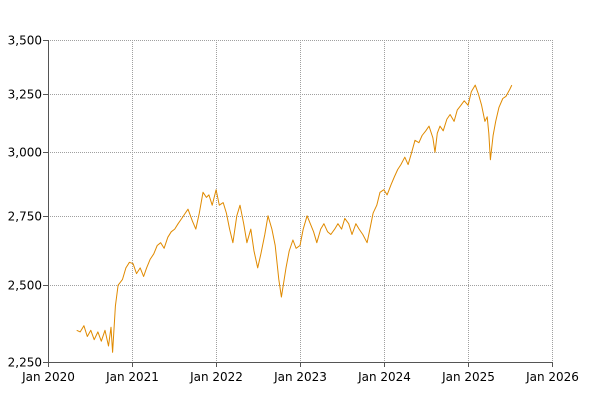 This screenshot has width=600, height=404. What do you see at coordinates (25, 363) in the screenshot?
I see `y-tick-label: 2,250` at bounding box center [25, 363].